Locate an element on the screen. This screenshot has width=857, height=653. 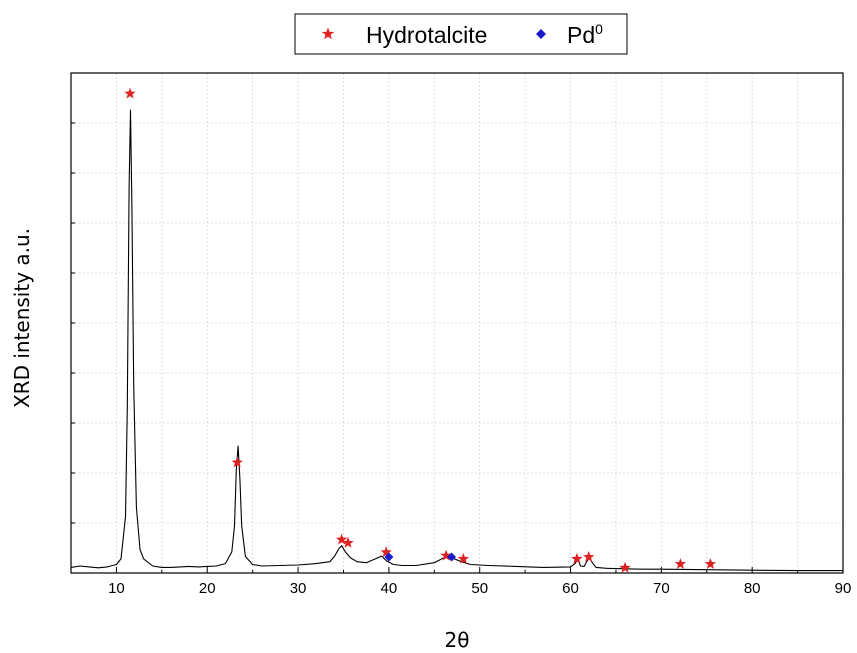
x-tick-label-50: 50 is located at coordinates (479, 588).